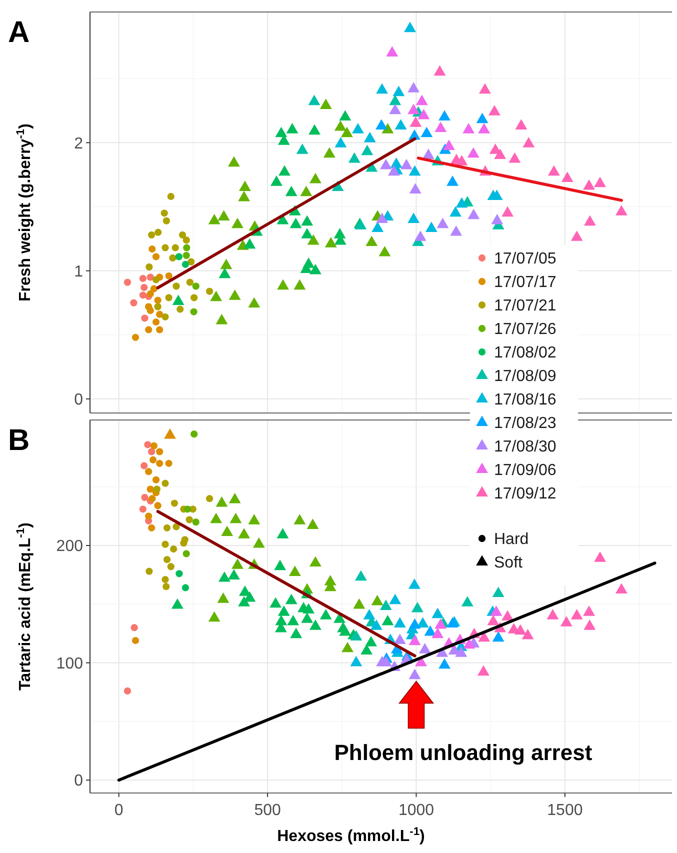 The image size is (677, 853). What do you see at coordinates (525, 423) in the screenshot?
I see `legend-label: 17/08/23` at bounding box center [525, 423].